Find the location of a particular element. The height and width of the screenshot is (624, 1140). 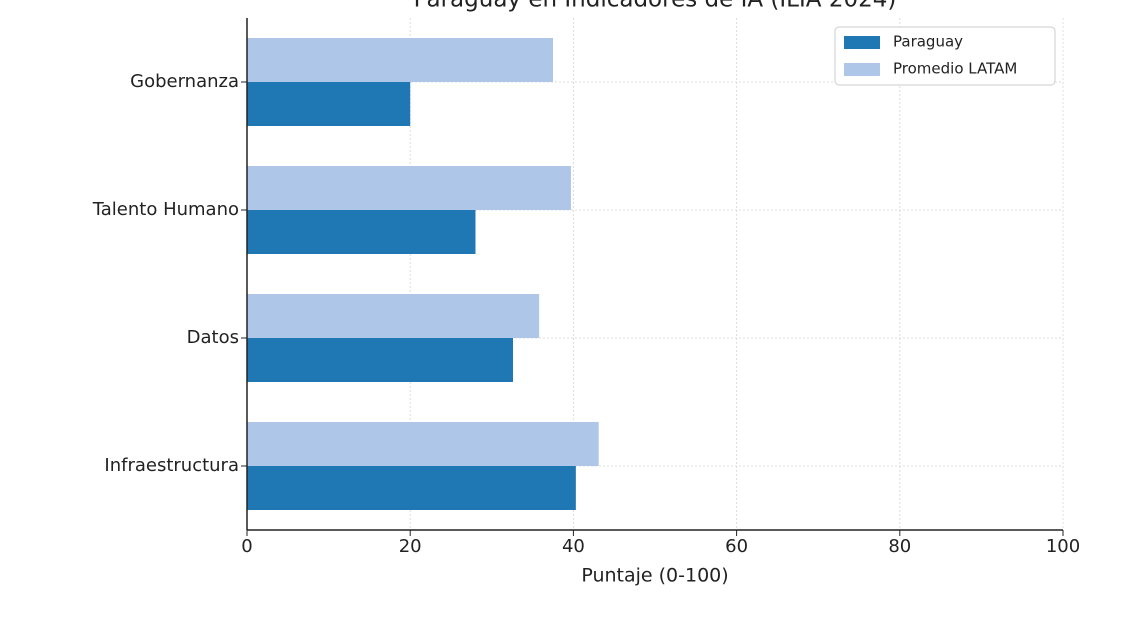

x-tick-label: 80 is located at coordinates (899, 546).